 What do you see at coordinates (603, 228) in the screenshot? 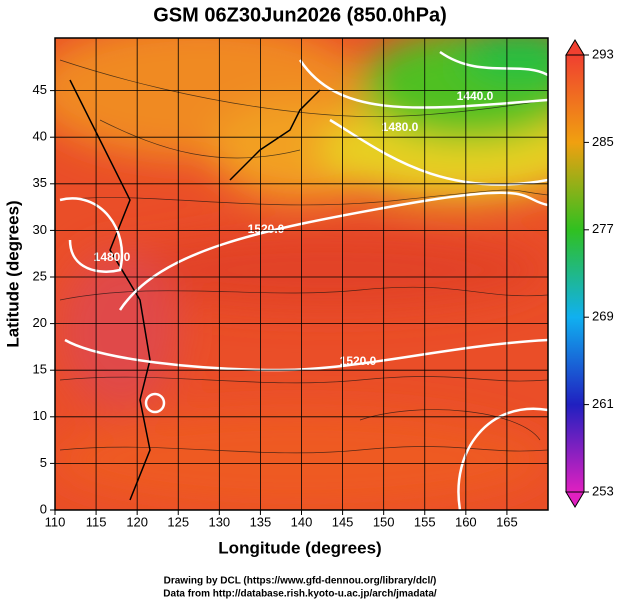
I see `colorbar-tick-label: 277` at bounding box center [603, 228].